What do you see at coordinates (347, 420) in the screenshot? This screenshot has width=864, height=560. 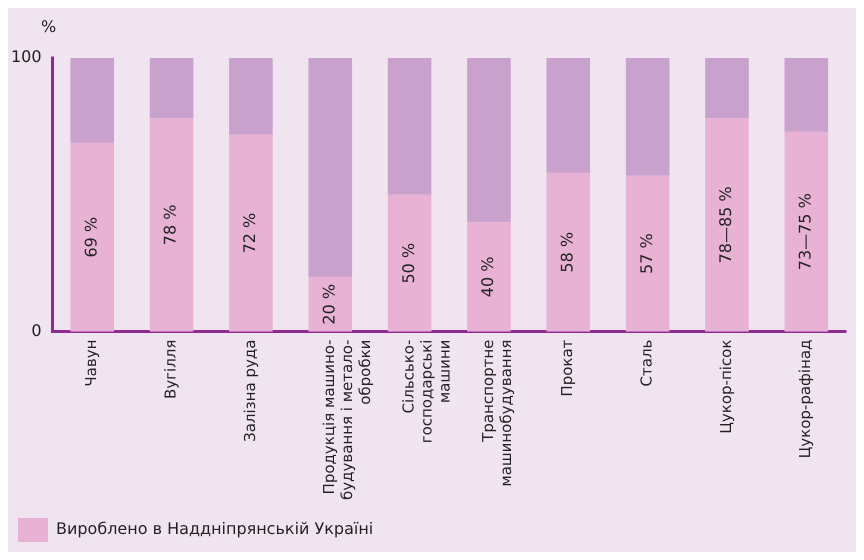 I see `x-tick-label: Продукція машино- будування і метало- обробки` at bounding box center [347, 420].